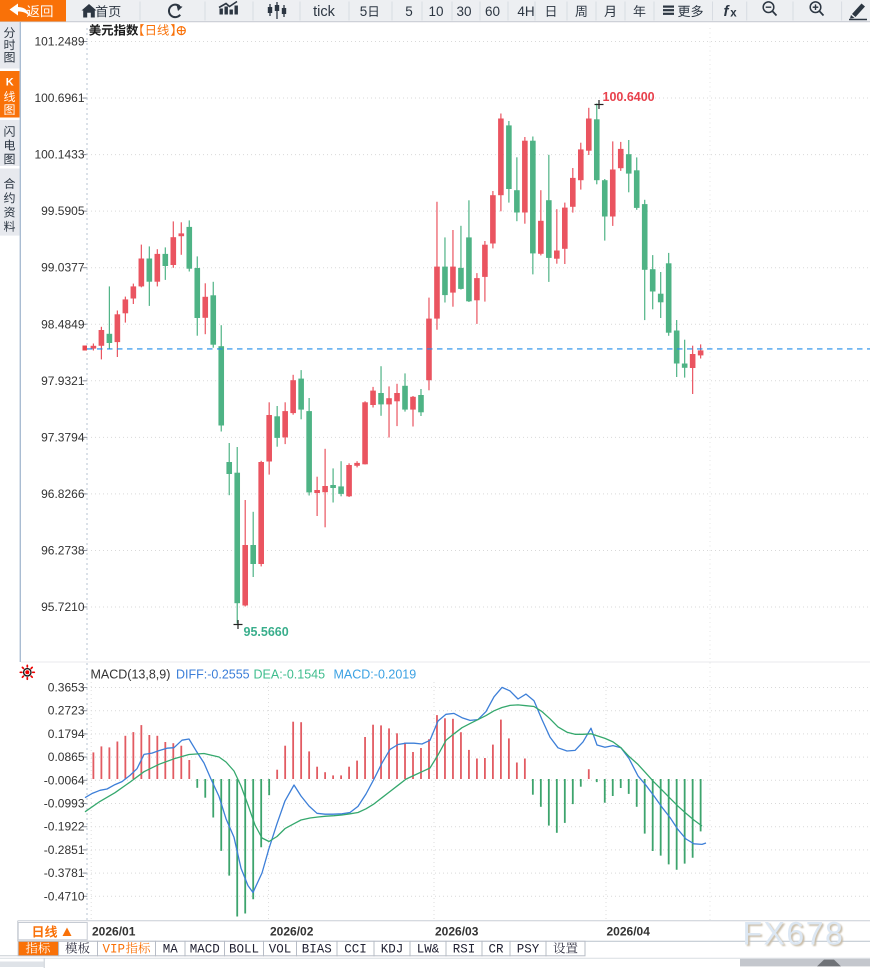 Image resolution: width=870 pixels, height=969 pixels. Describe the element at coordinates (392, 950) in the screenshot. I see `svg-text: KDJ` at that location.